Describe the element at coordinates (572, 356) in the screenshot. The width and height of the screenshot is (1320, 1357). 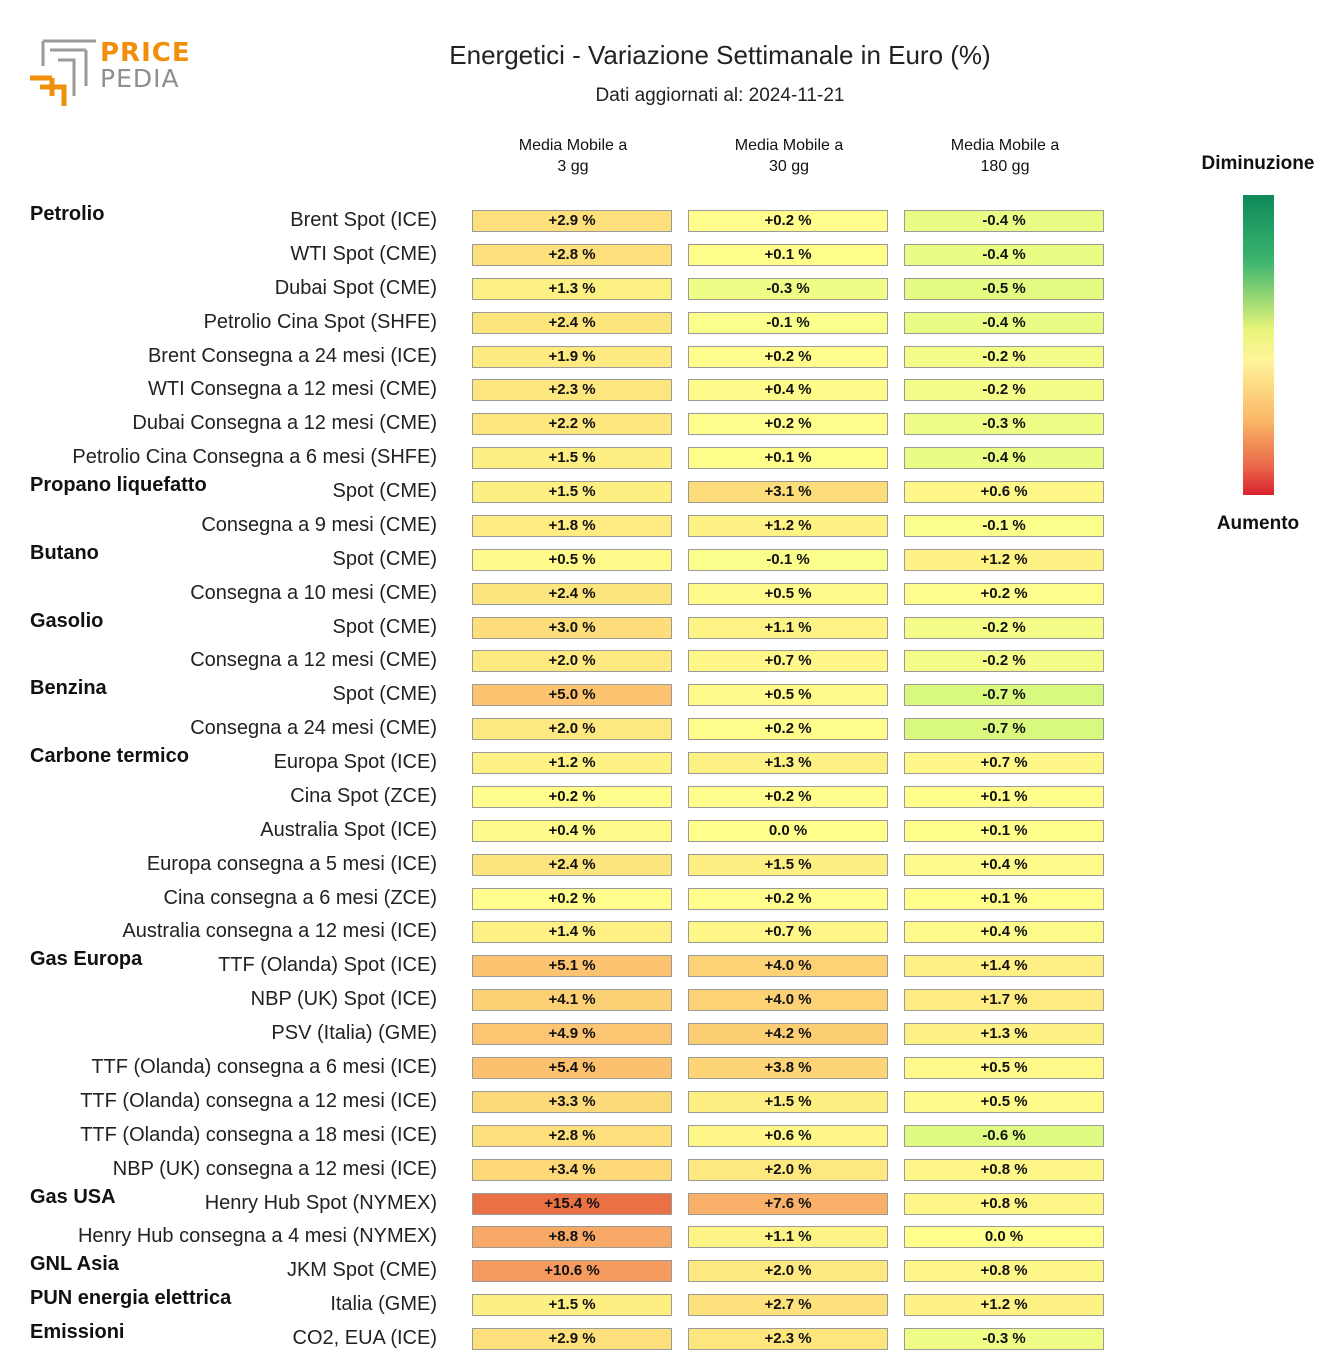
I see `heatmap-cell: +1.9 %` at that location.